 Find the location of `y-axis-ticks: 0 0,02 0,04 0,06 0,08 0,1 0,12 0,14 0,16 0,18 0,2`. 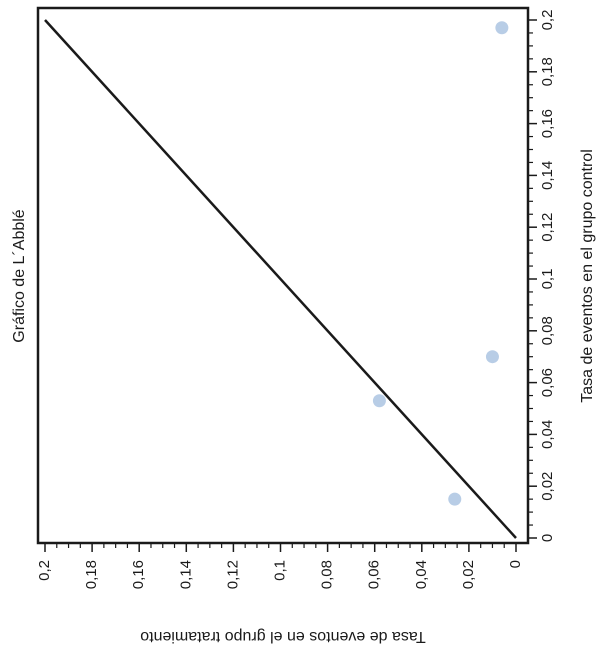

y-axis-ticks: 0 0,02 0,04 0,06 0,08 0,1 0,12 0,14 0,16 0,18 0,2 is located at coordinates (280, 566).